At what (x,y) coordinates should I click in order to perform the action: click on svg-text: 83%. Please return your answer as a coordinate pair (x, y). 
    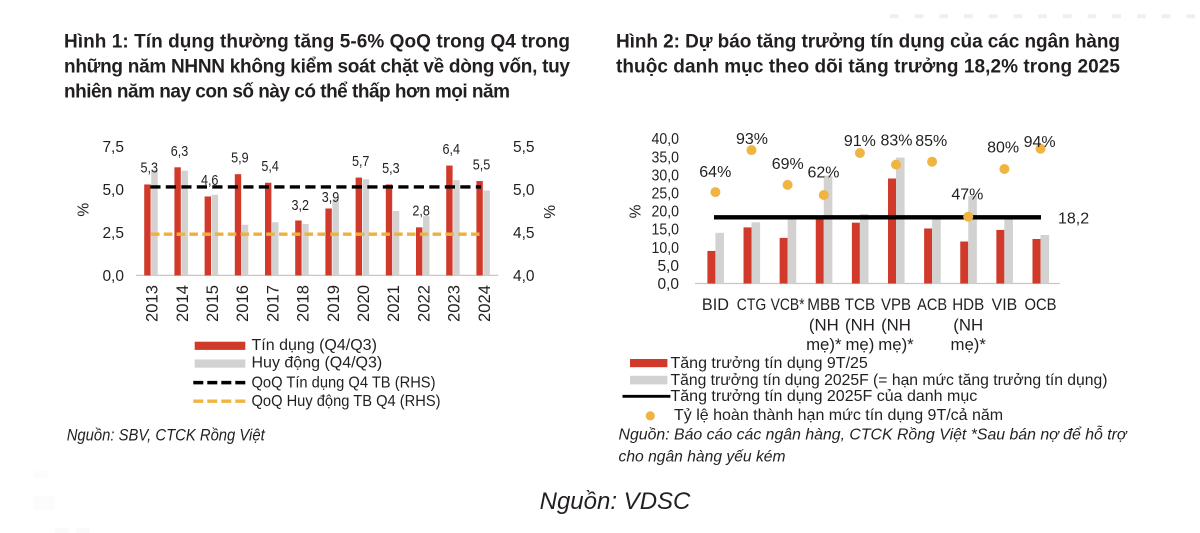
    Looking at the image, I should click on (897, 141).